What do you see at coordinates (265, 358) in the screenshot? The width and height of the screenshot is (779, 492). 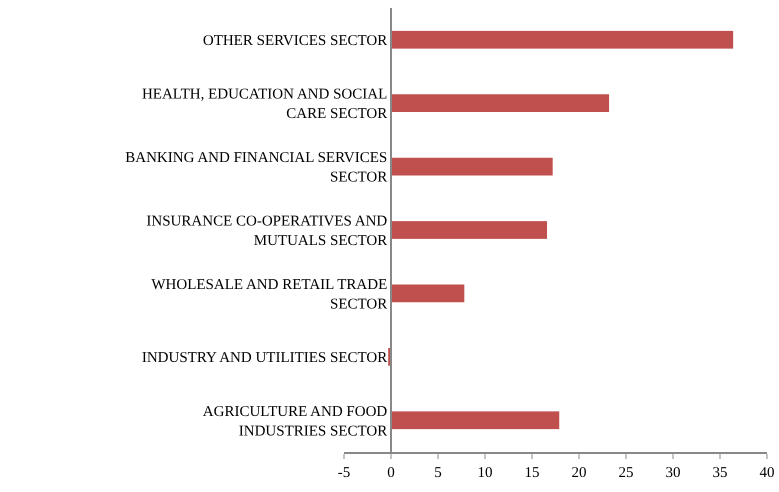 I see `y-tick-label: INDUSTRY AND UTILITIES SECTOR` at bounding box center [265, 358].